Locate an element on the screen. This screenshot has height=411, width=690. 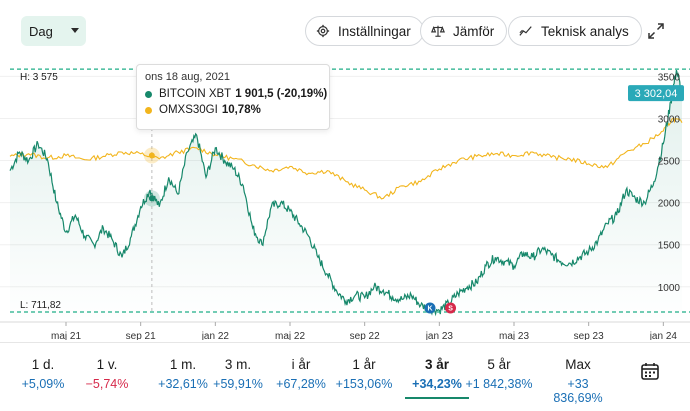
x-tick-label: jan 22 is located at coordinates (215, 335).